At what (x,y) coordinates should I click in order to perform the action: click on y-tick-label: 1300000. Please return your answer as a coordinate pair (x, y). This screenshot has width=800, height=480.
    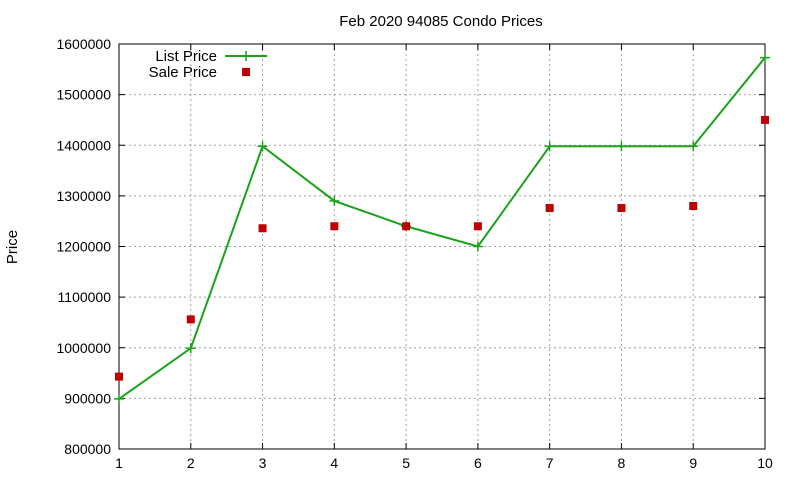
    Looking at the image, I should click on (83, 196).